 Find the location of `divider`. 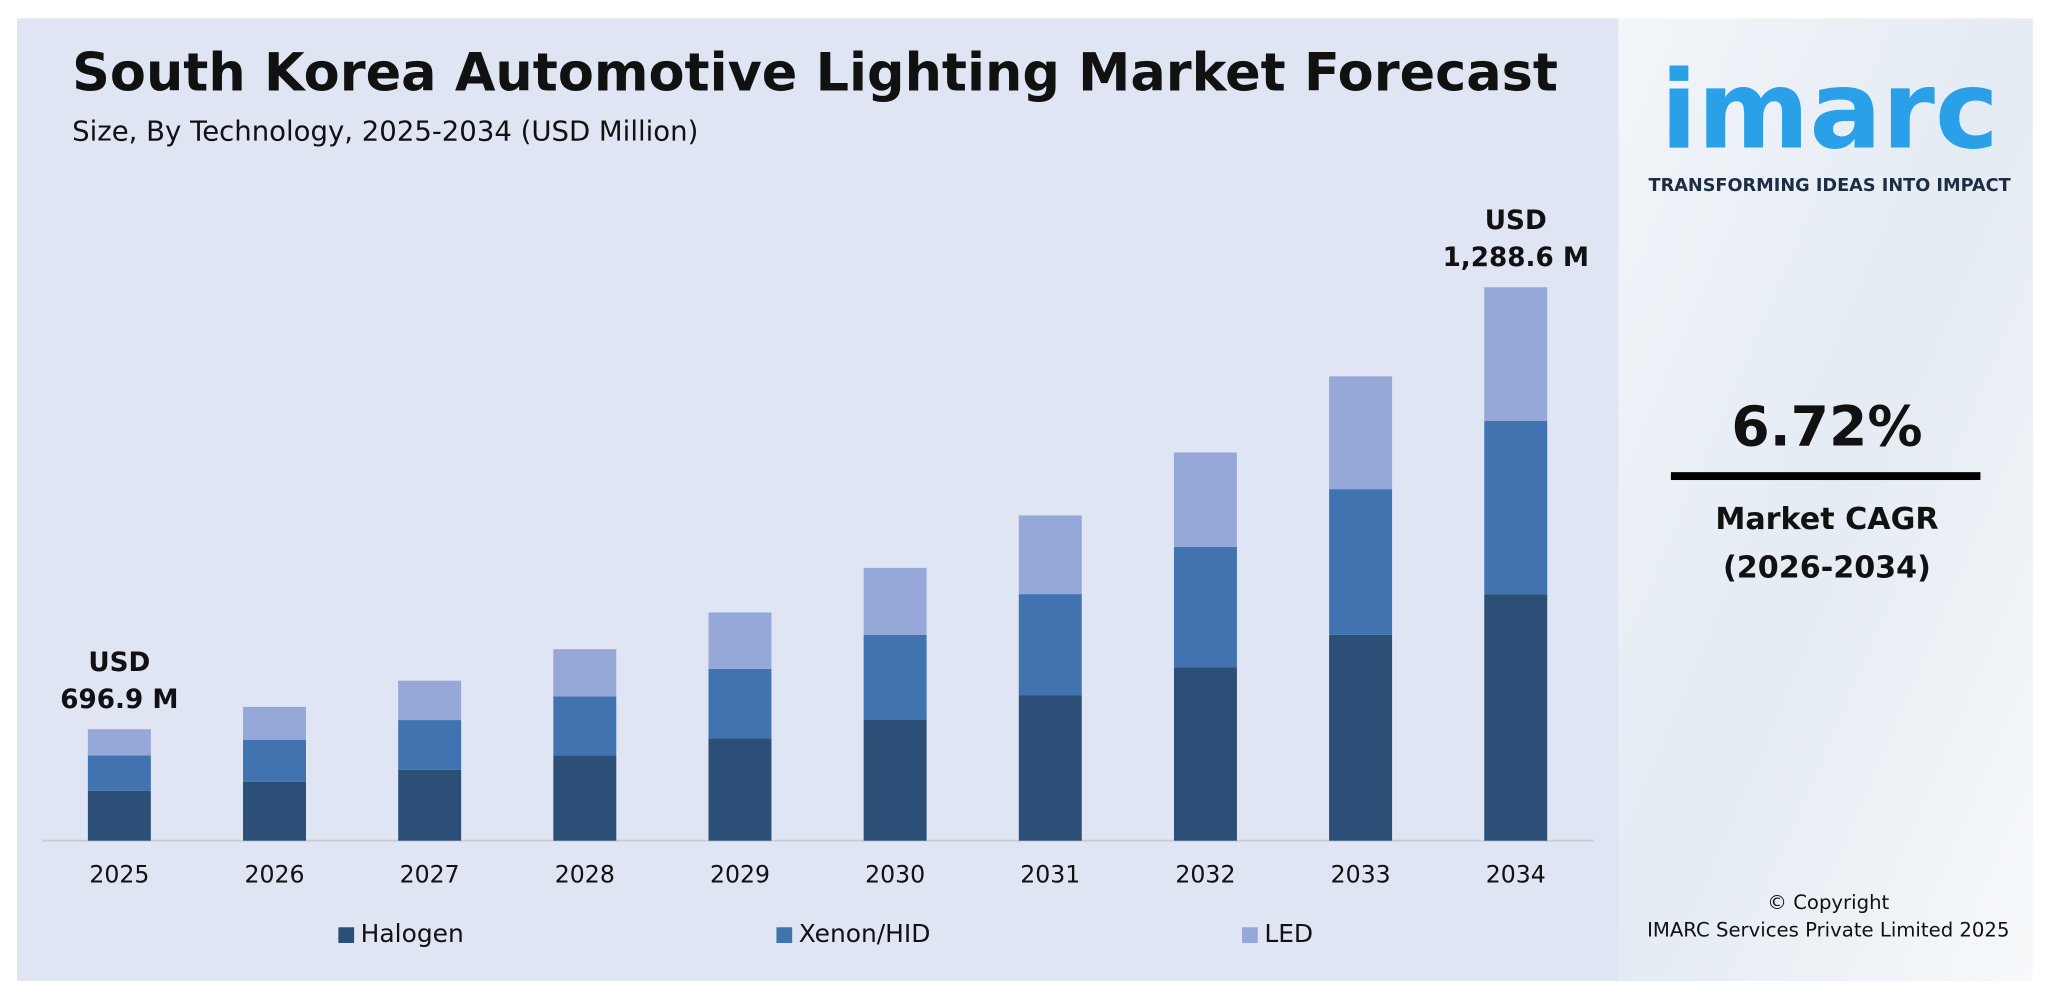

divider is located at coordinates (1825, 476).